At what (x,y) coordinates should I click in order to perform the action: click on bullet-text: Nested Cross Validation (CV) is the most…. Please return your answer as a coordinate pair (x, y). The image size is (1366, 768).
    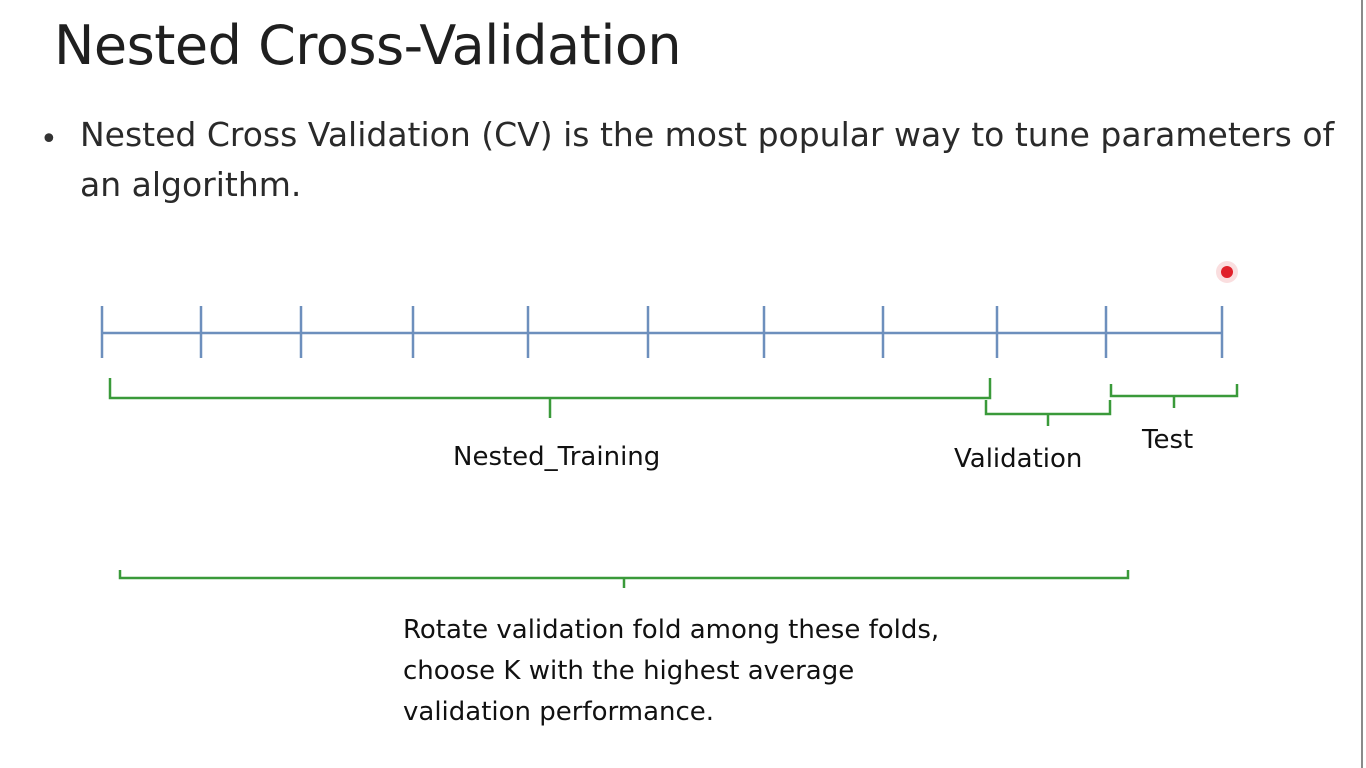
    Looking at the image, I should click on (707, 159).